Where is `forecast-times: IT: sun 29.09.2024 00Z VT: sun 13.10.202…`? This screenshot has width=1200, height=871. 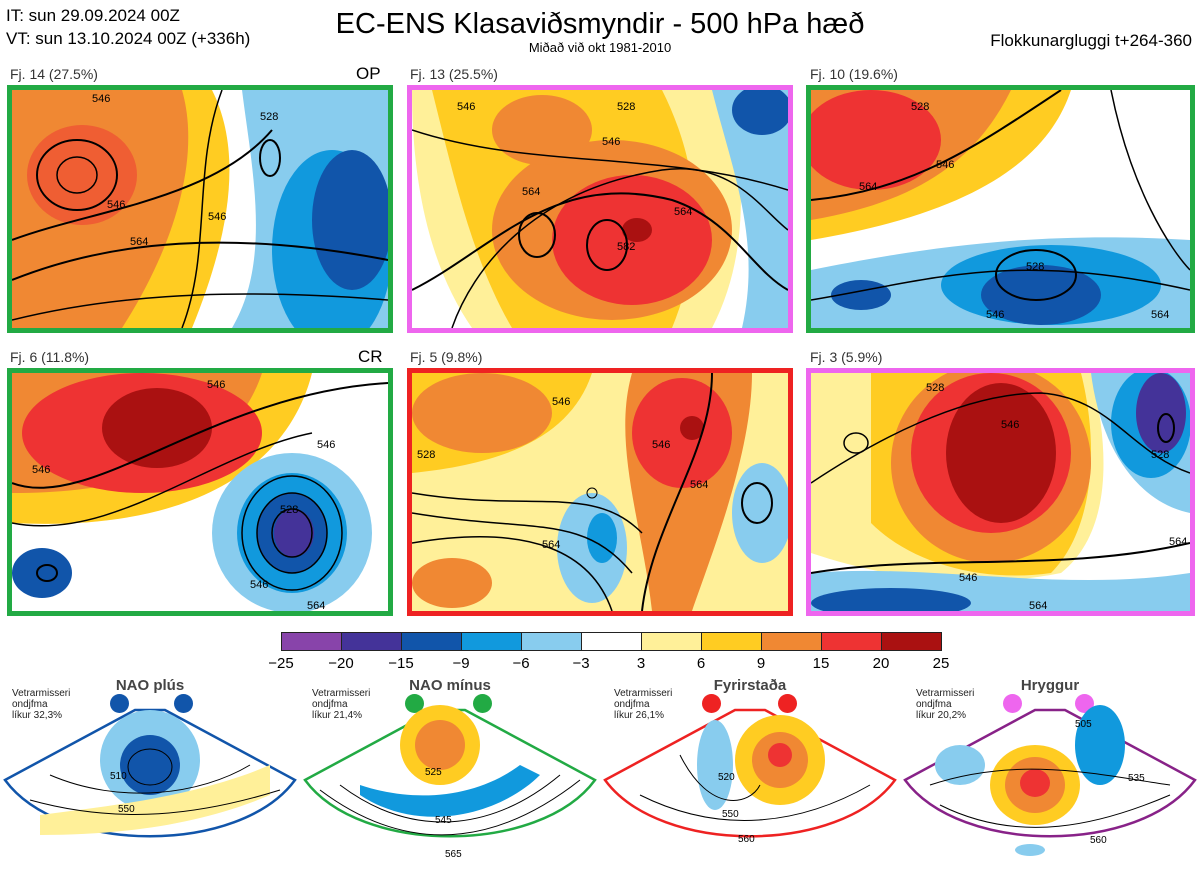 forecast-times: IT: sun 29.09.2024 00Z VT: sun 13.10.202… is located at coordinates (128, 27).